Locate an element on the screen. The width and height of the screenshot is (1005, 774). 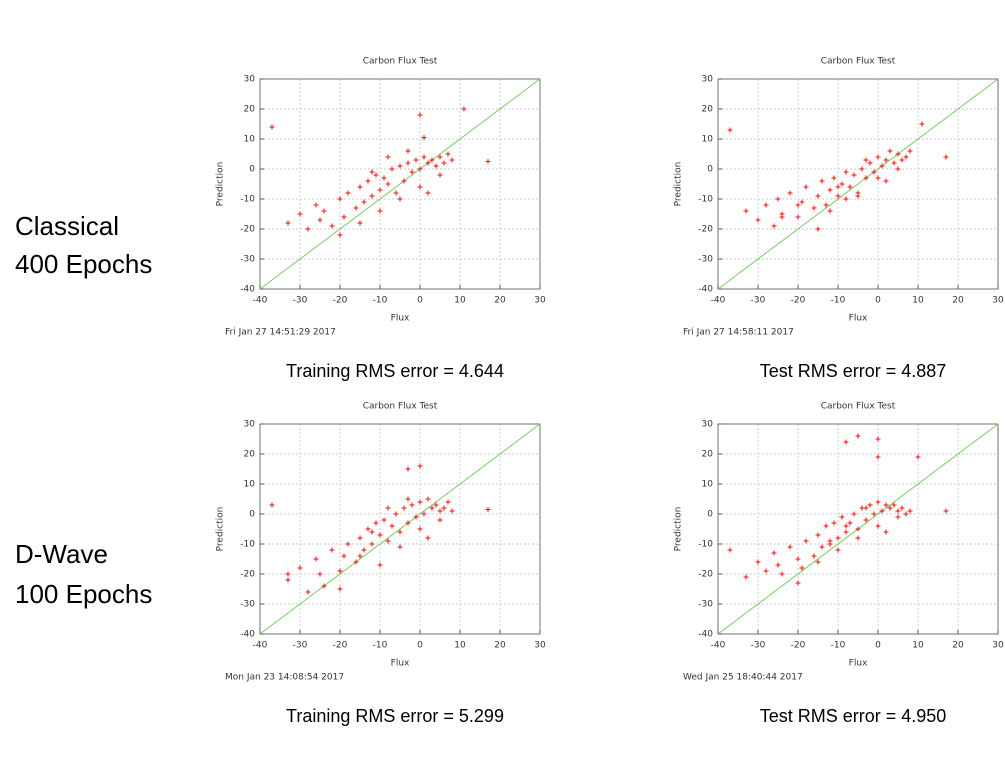
x-tick-label: -10 is located at coordinates (380, 301).